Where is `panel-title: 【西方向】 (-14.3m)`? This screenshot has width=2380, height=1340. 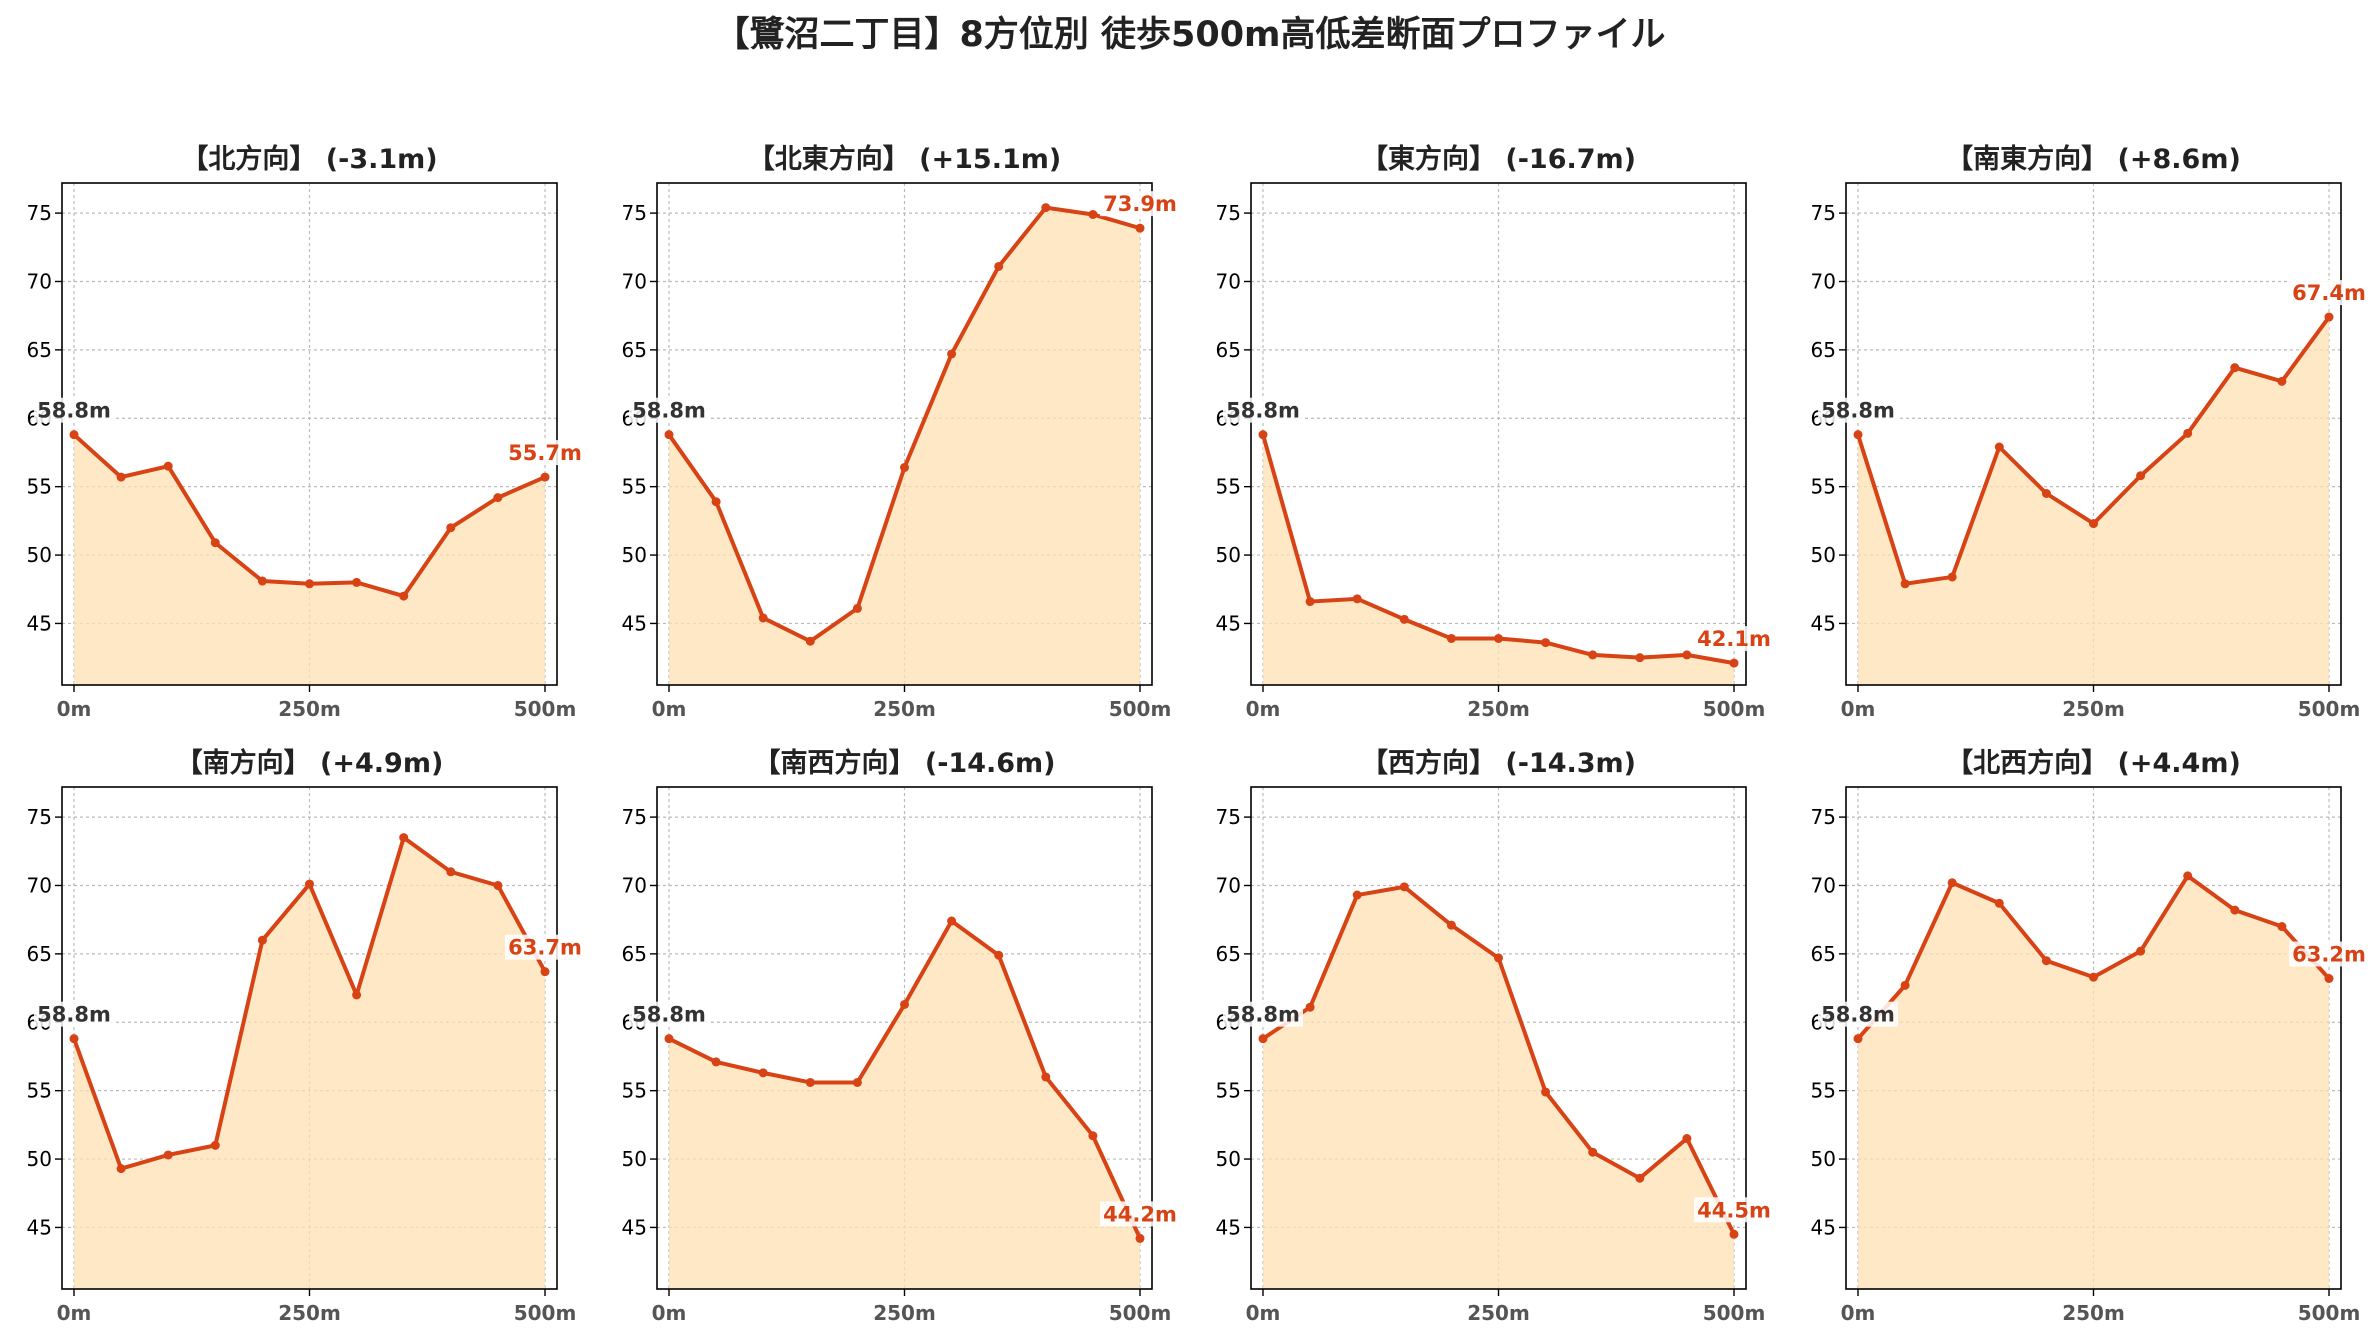 panel-title: 【西方向】 (-14.3m) is located at coordinates (1498, 763).